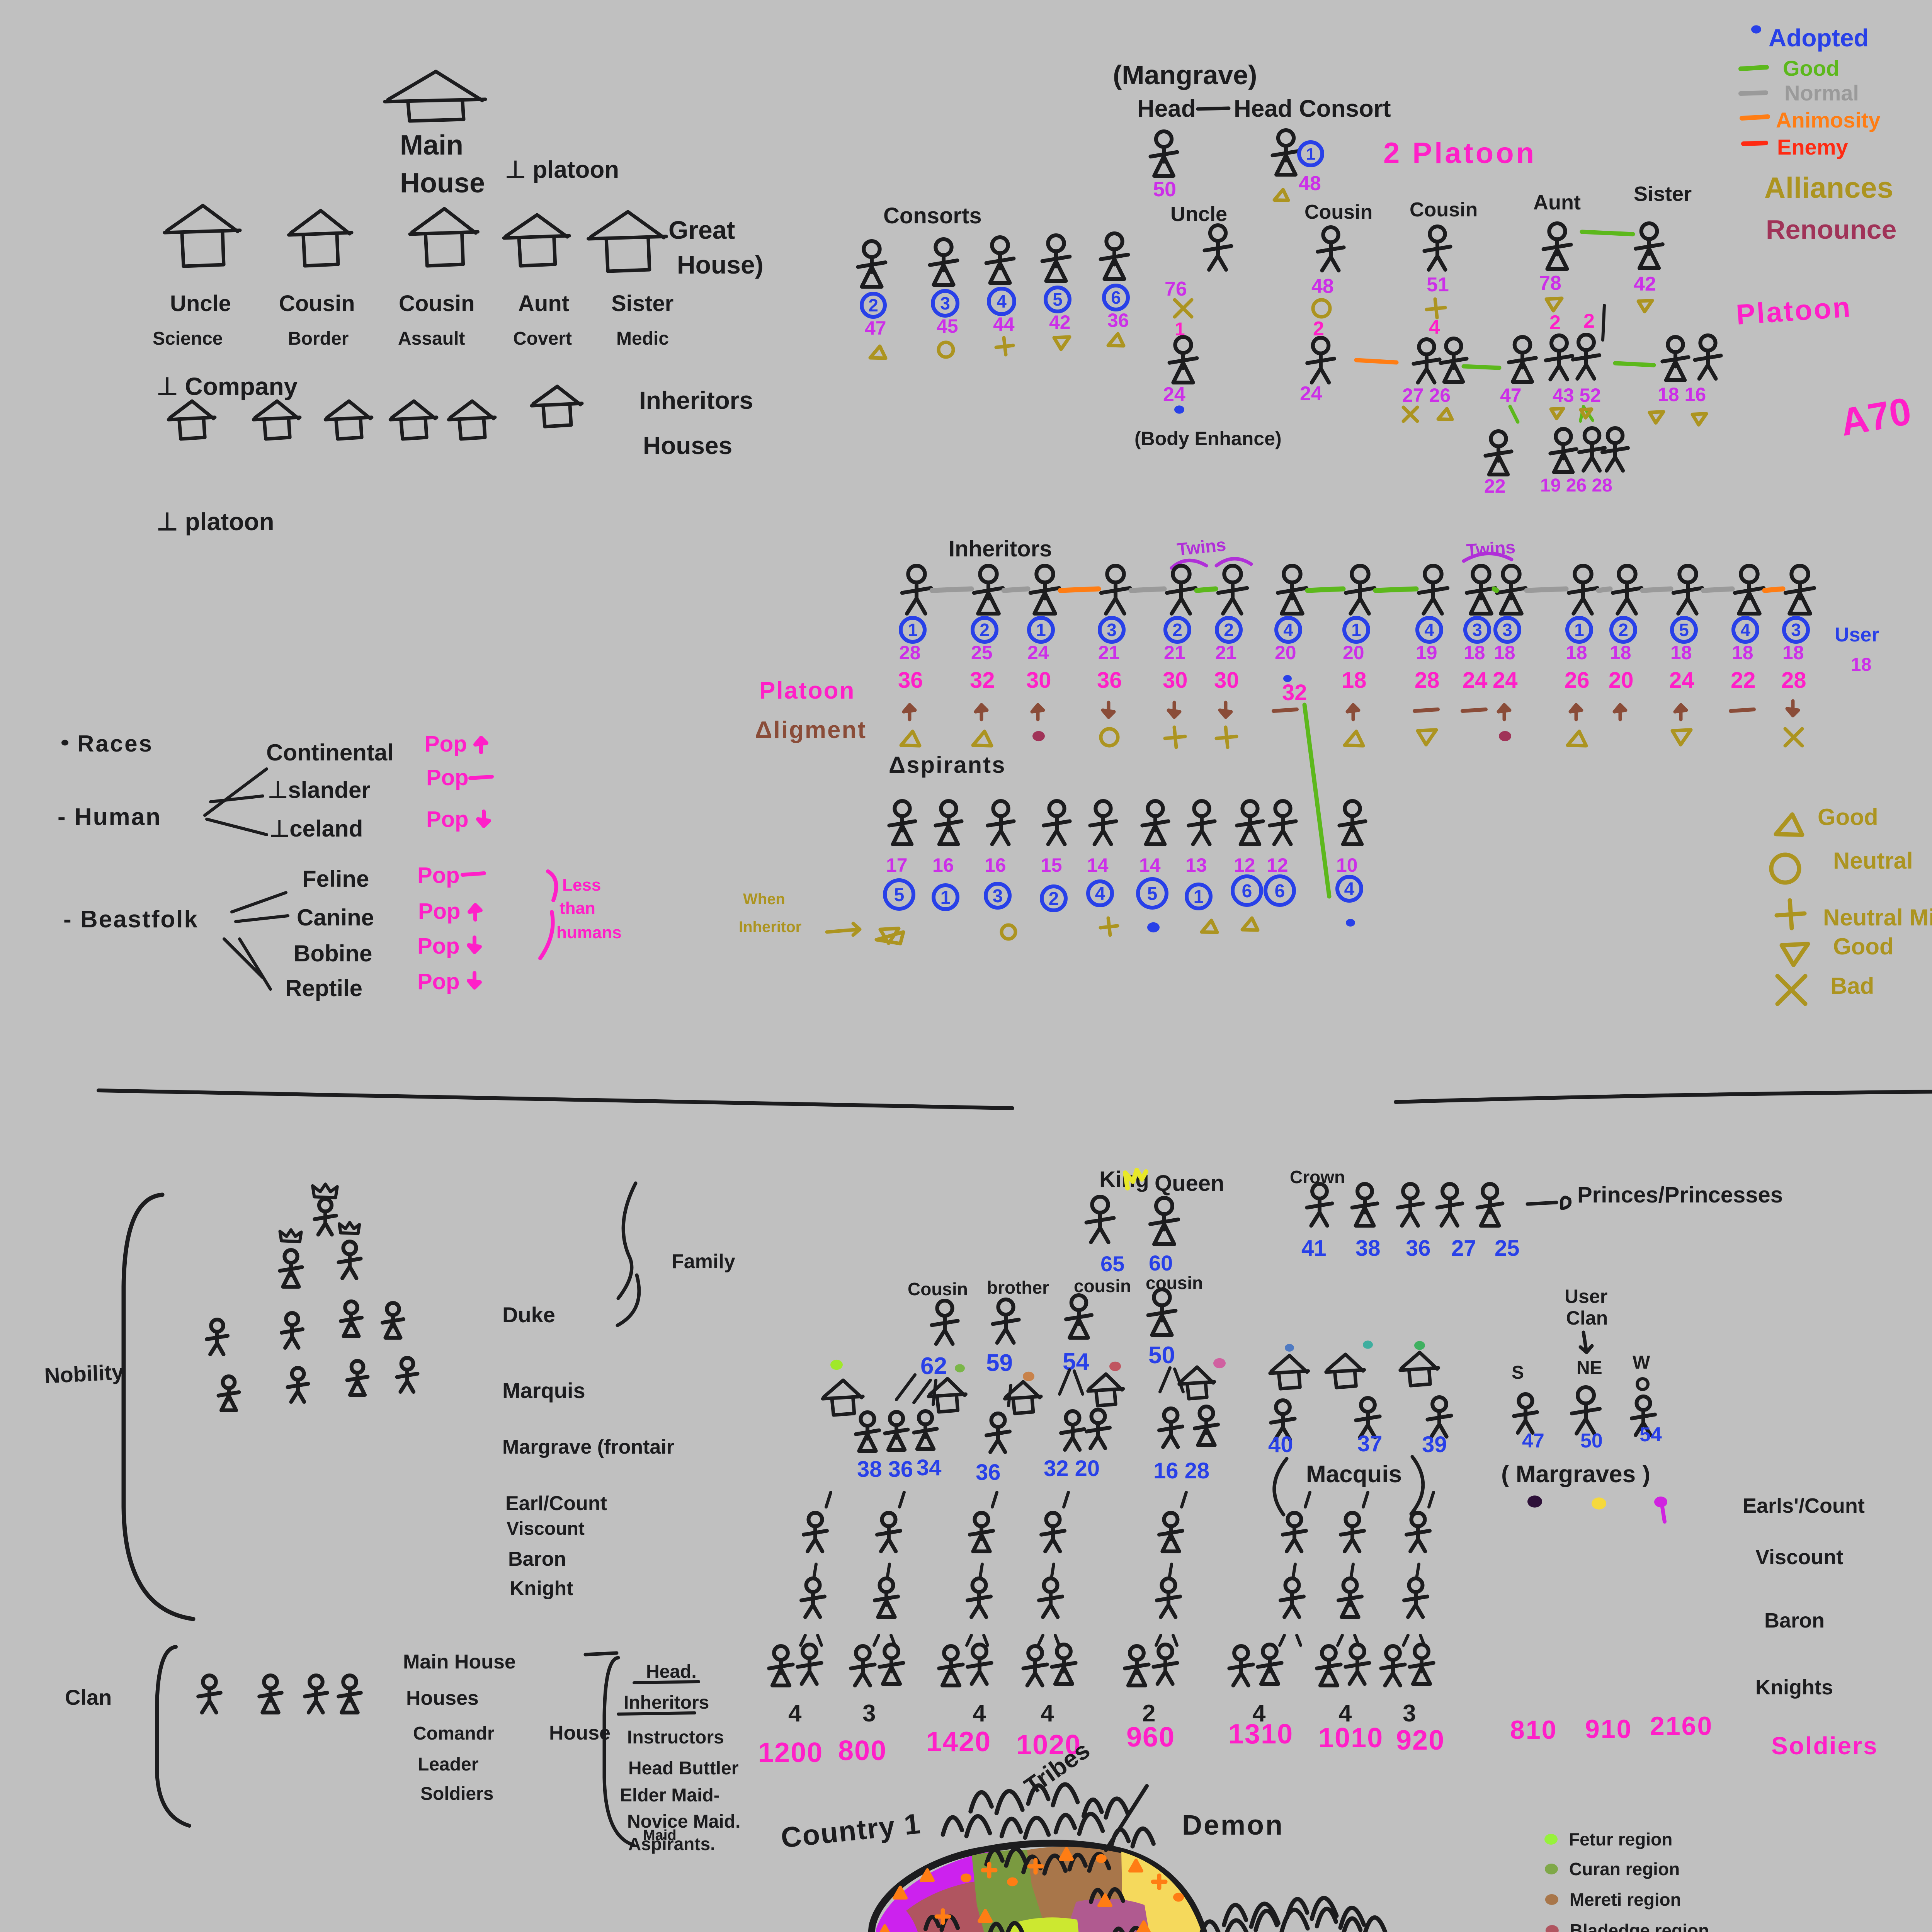 The image size is (1932, 1932). I want to click on svg-text: 25, so click(1508, 1248).